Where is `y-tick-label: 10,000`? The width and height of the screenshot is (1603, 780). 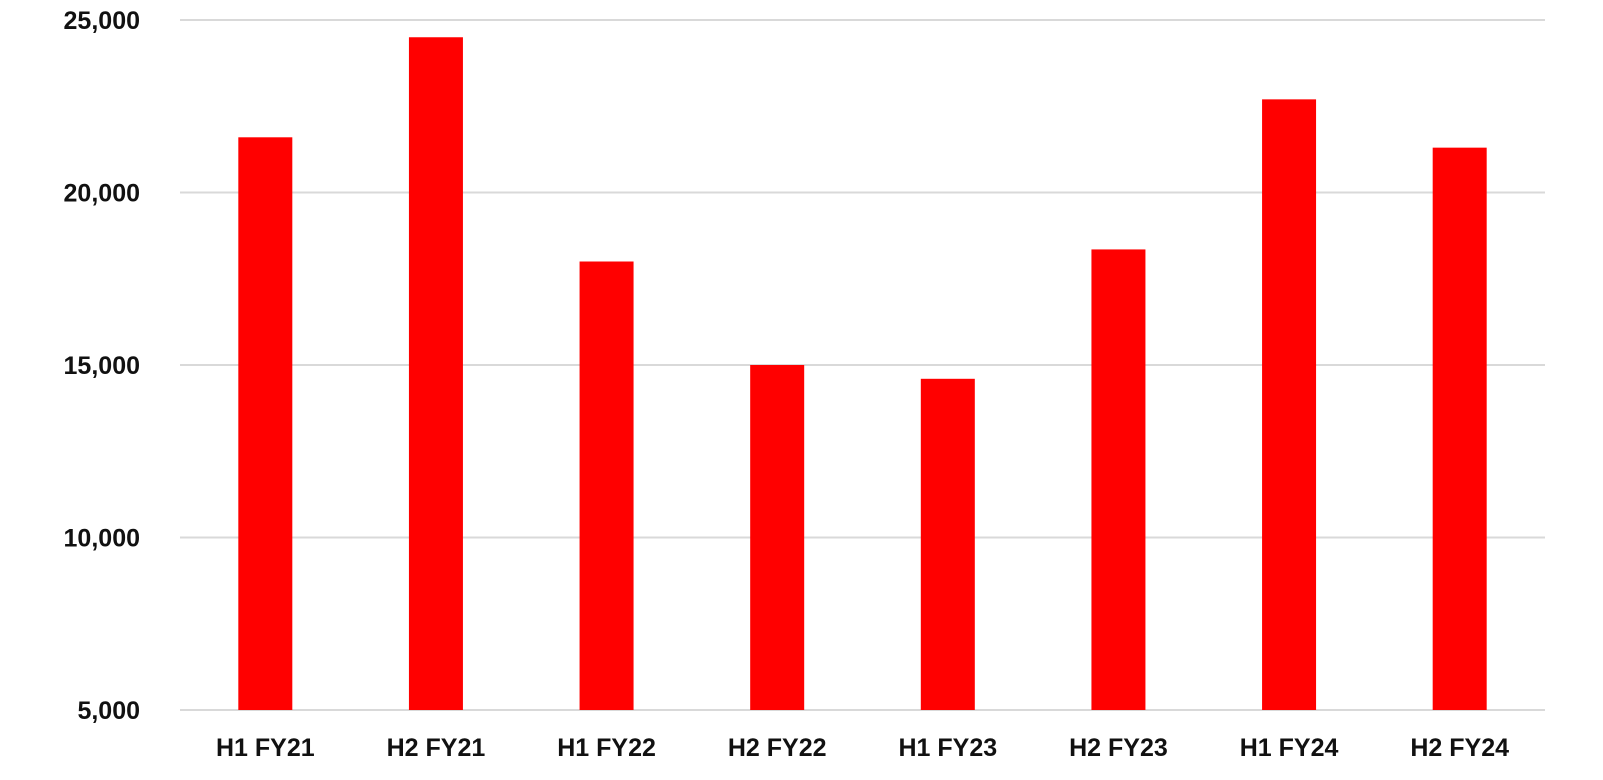 y-tick-label: 10,000 is located at coordinates (102, 539).